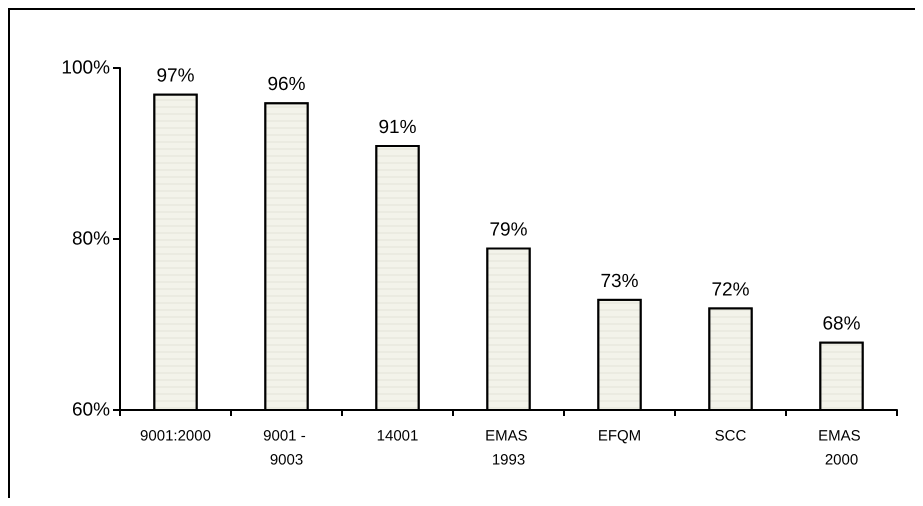  Describe the element at coordinates (175, 76) in the screenshot. I see `data-label: 97%` at that location.